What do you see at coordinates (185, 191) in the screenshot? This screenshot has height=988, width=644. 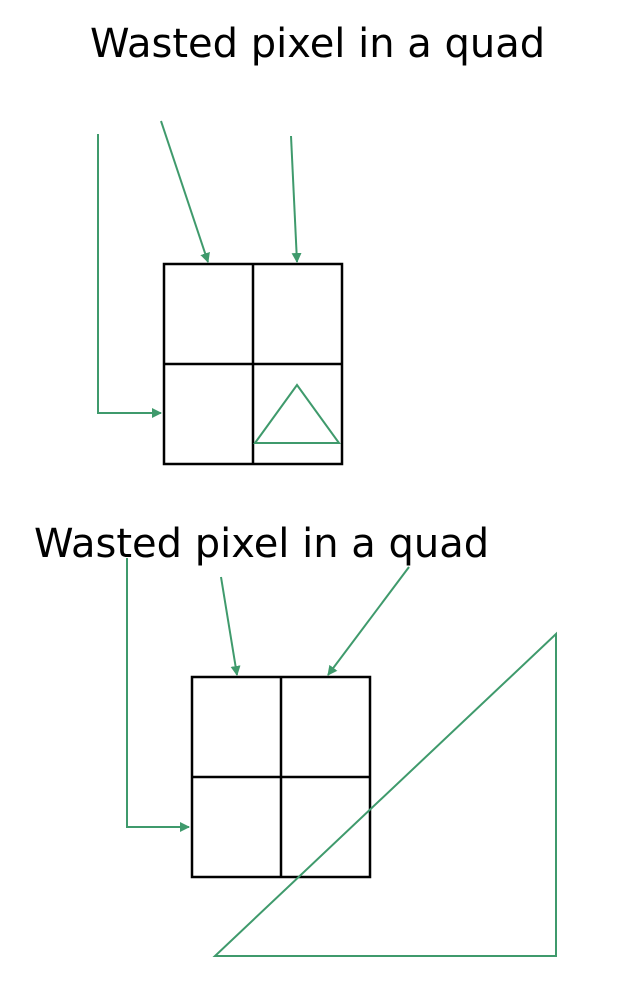 I see `arrow-1-middle` at bounding box center [185, 191].